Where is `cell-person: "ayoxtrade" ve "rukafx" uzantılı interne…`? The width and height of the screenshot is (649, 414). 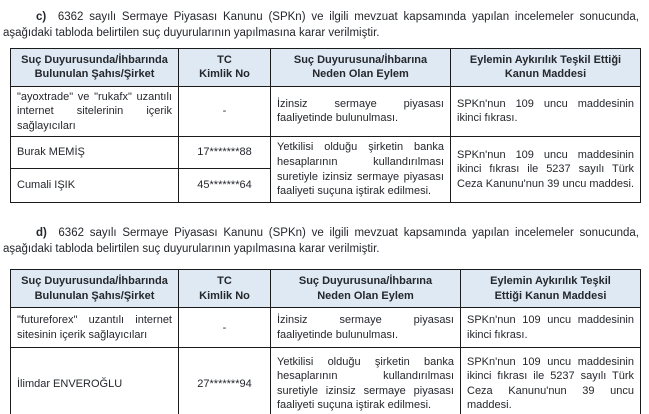 cell-person: "ayoxtrade" ve "rukafx" uzantılı interne… is located at coordinates (94, 111).